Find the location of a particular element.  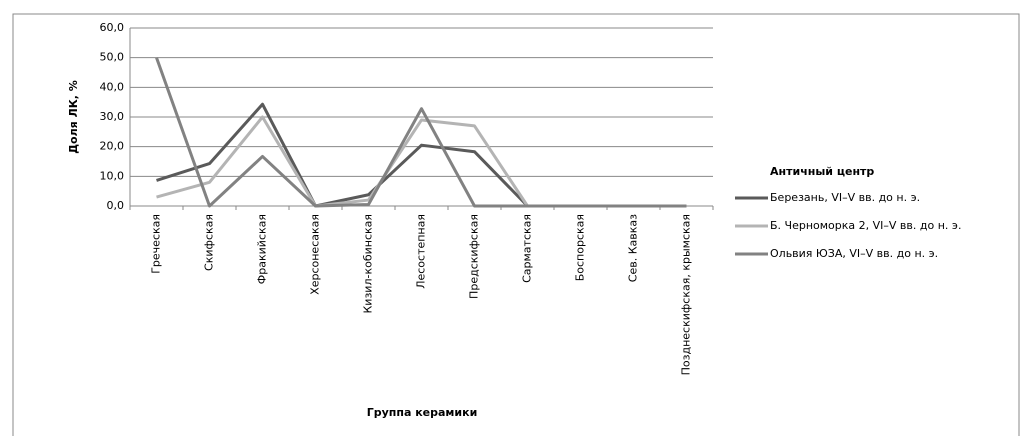

y-tick-label: 50,0 is located at coordinates (112, 57).